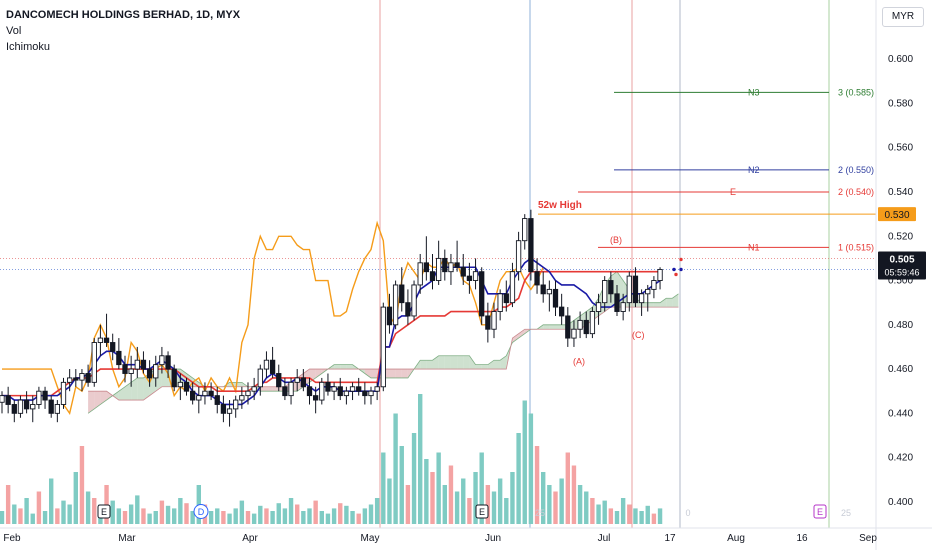 This screenshot has height=550, width=932. What do you see at coordinates (900, 502) in the screenshot?
I see `price-tick-label: 0.400` at bounding box center [900, 502].